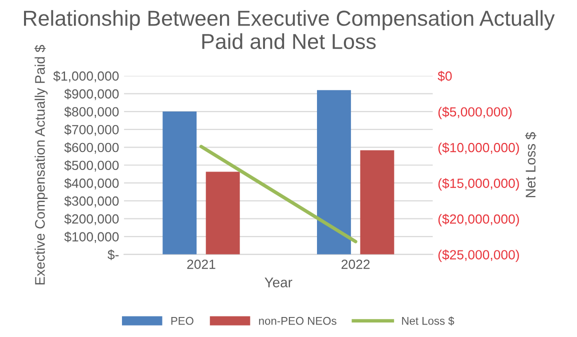  I want to click on y-tick-label: $600,000, so click(91, 148).